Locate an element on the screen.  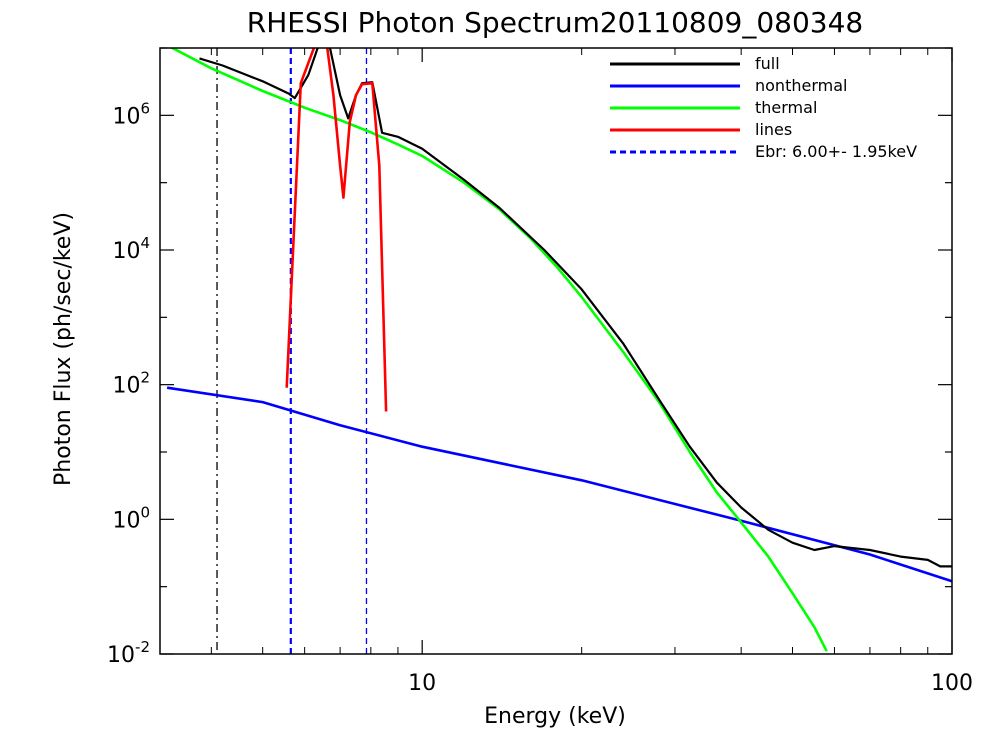
x-tick-label: 100 is located at coordinates (952, 683).